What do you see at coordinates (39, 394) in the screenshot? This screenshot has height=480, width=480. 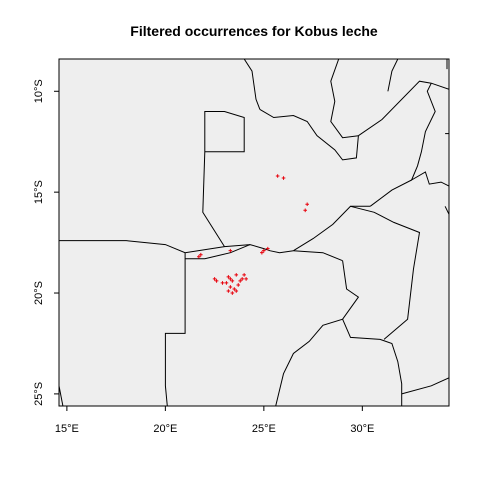 I see `y-tick-label: 25°S` at bounding box center [39, 394].